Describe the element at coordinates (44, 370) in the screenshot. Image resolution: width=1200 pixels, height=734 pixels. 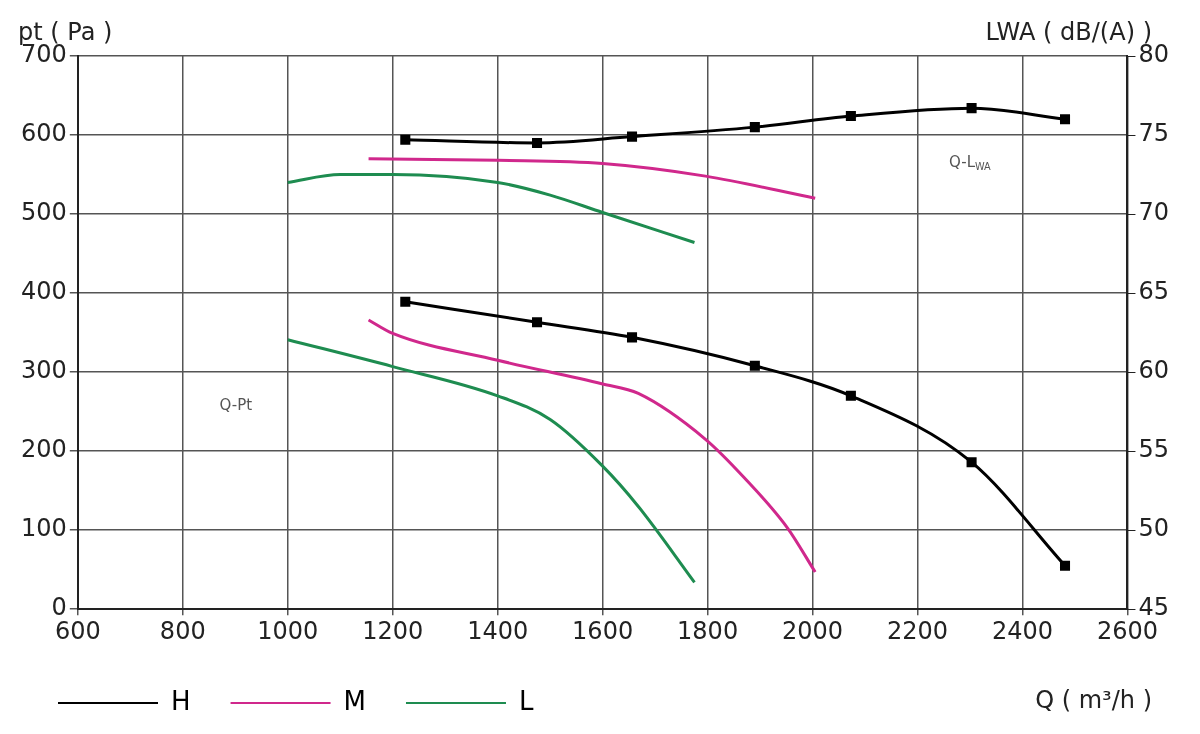
I see `y-tick-label: 300` at that location.